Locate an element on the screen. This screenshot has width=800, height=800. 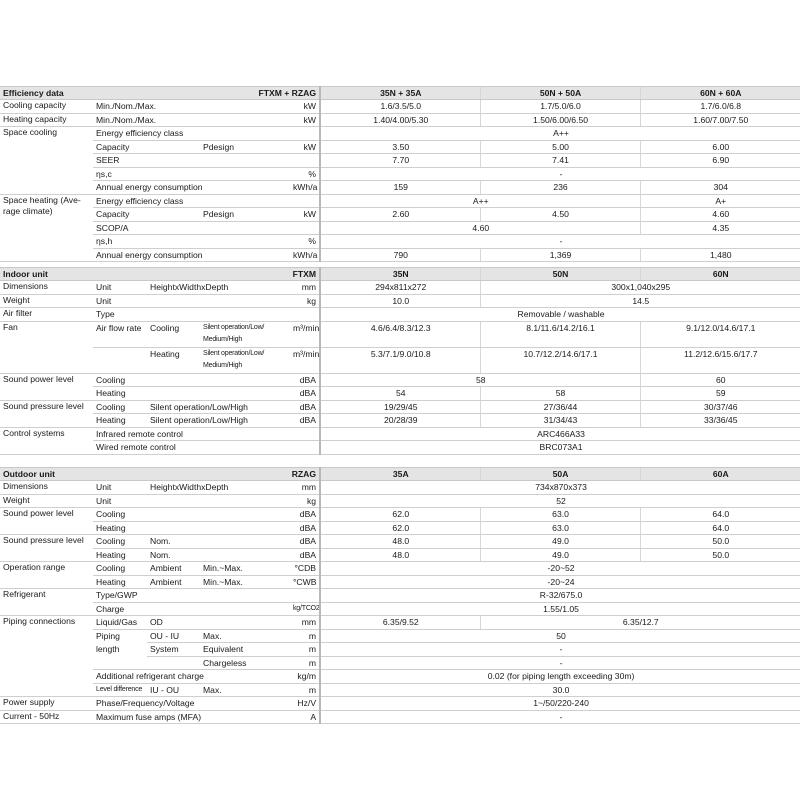
spec-row: ηs,c% - is located at coordinates (400, 174).